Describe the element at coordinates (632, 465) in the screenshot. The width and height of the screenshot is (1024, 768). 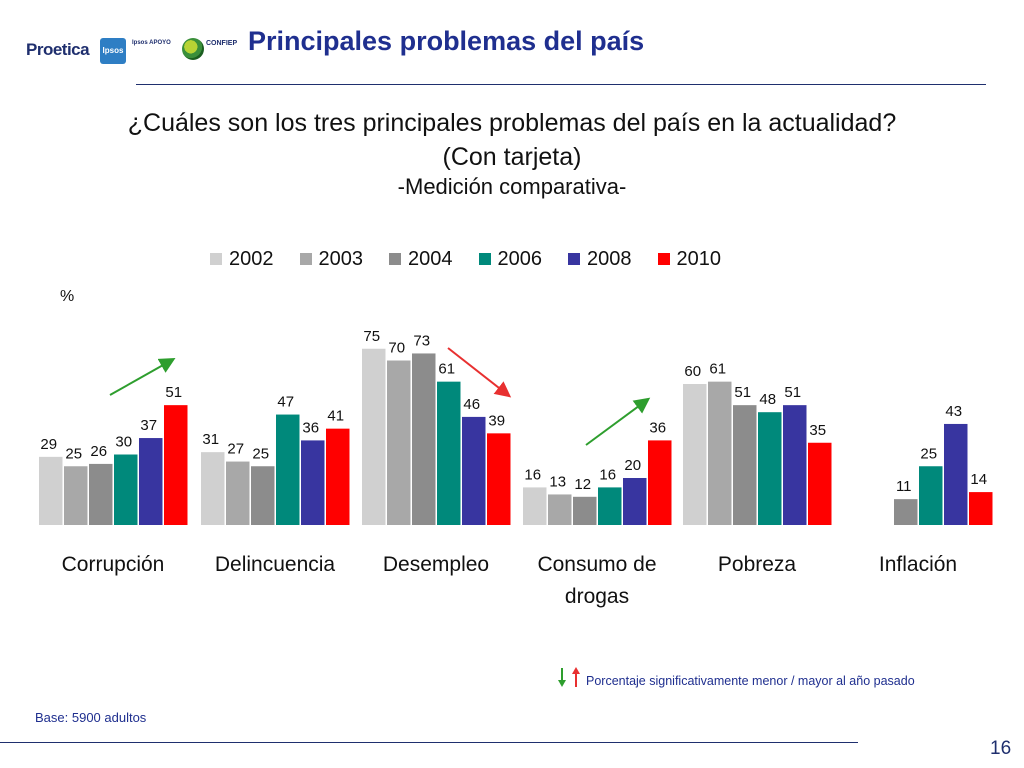
I see `data-label: 20` at that location.